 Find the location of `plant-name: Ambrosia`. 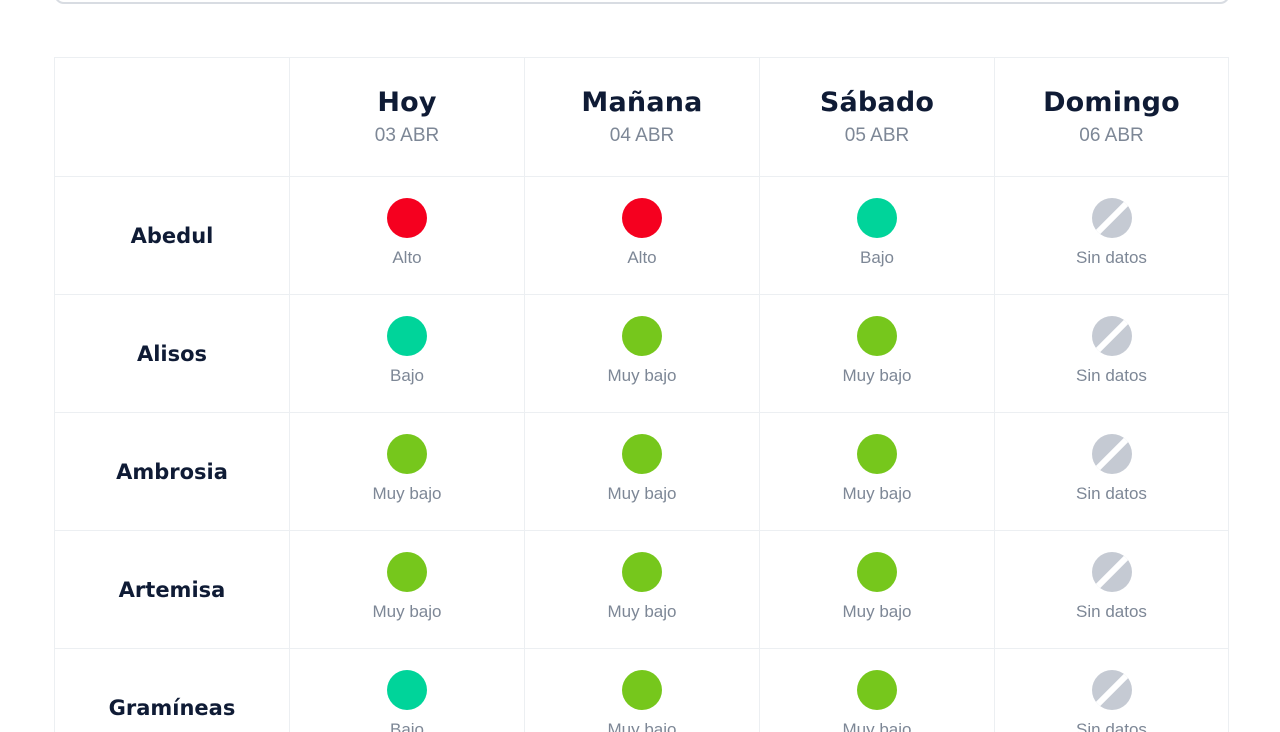

plant-name: Ambrosia is located at coordinates (172, 471).